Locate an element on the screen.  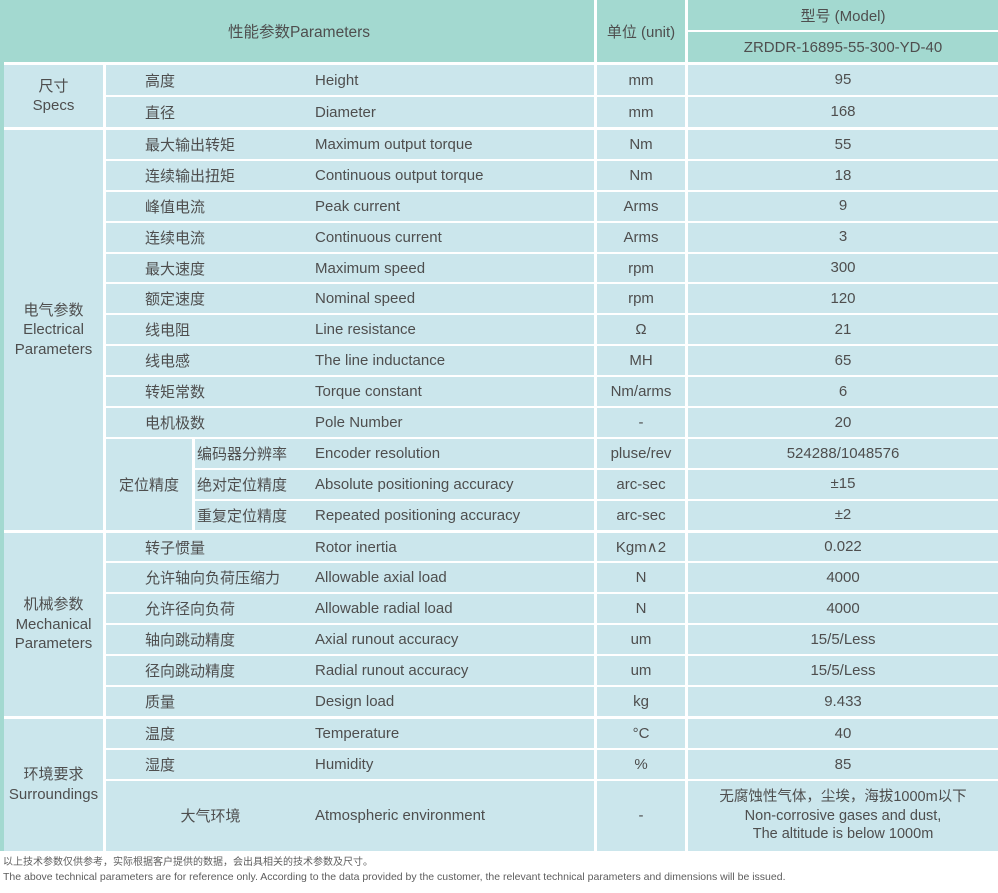
unit-cell: Ω is located at coordinates (641, 330).